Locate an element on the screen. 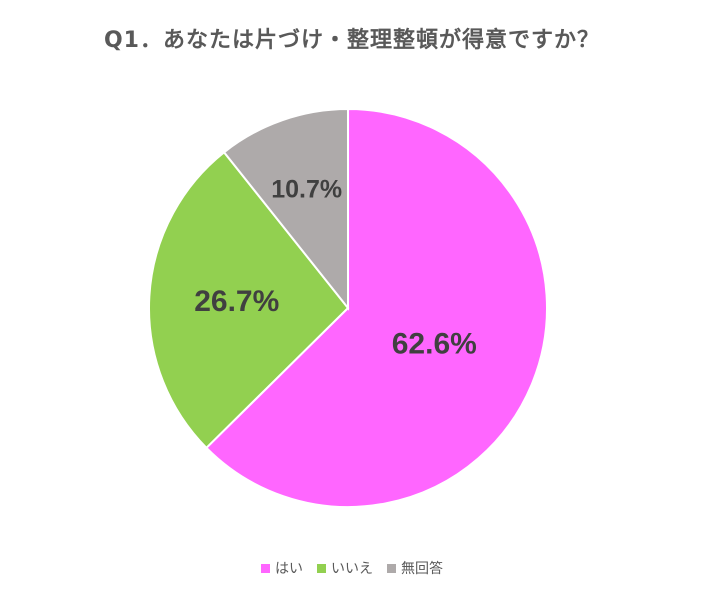 The height and width of the screenshot is (601, 704). legend-item-yes: はい is located at coordinates (282, 568).